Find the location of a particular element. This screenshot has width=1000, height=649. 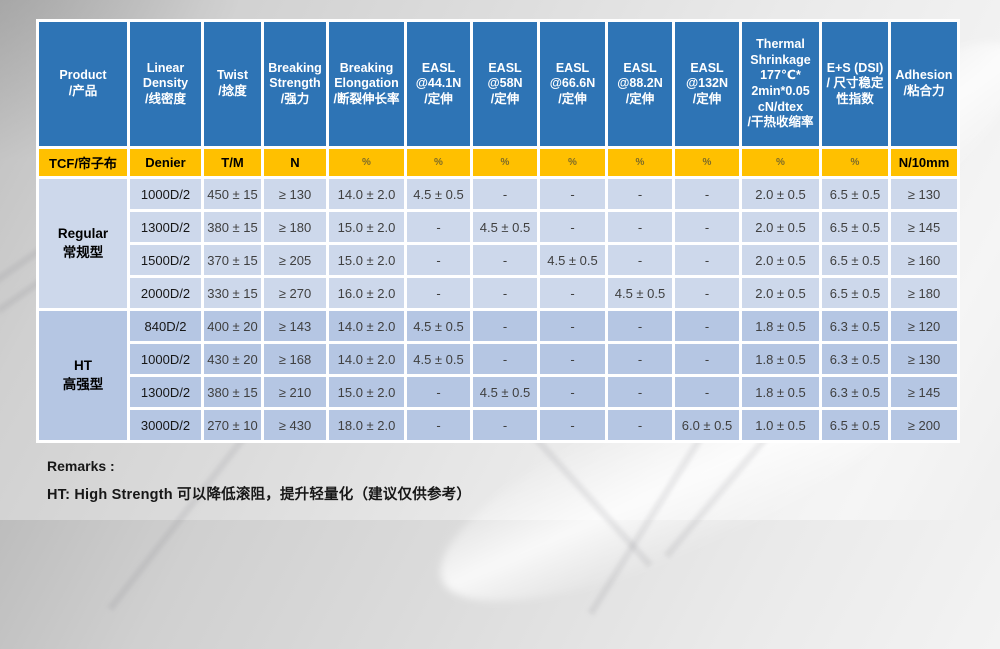

cell-ht-0-easl-132n: - is located at coordinates (707, 326).